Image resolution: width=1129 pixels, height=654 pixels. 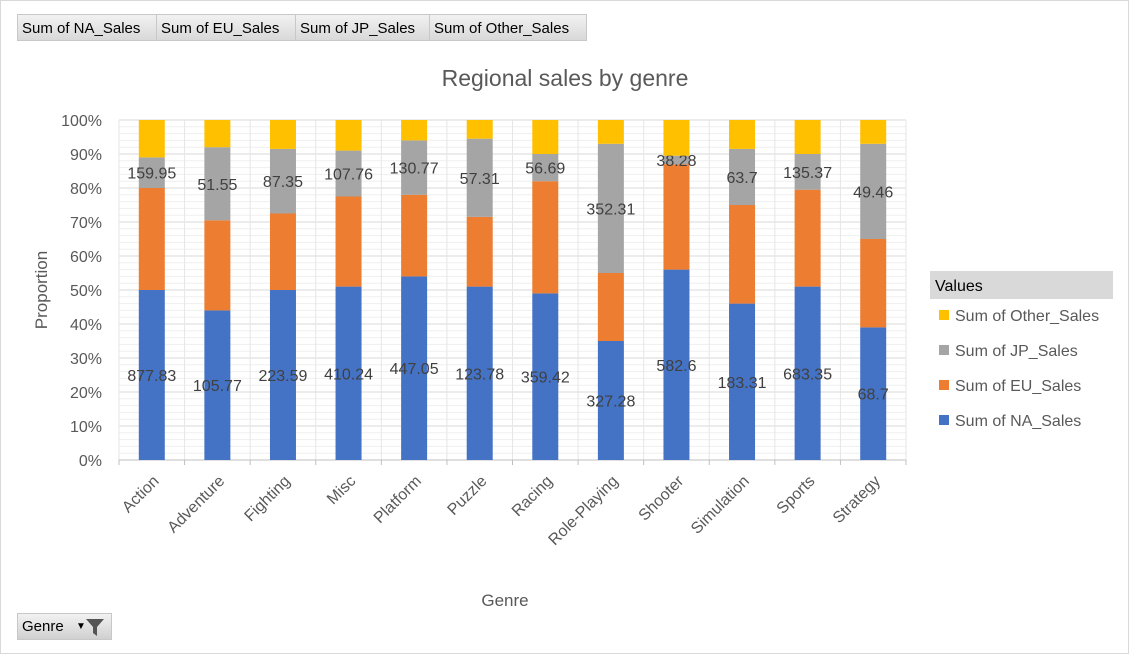 I want to click on field-button-jp-sales: Sum of JP_Sales, so click(x=362, y=27).